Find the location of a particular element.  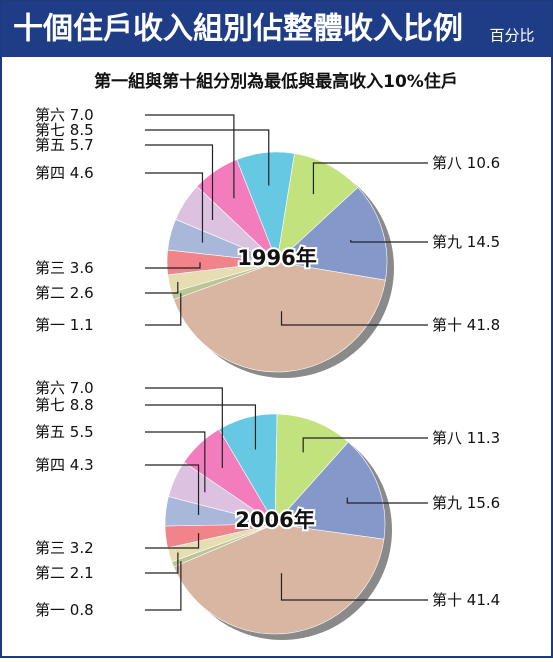

pie-title: 2006年 is located at coordinates (274, 520).